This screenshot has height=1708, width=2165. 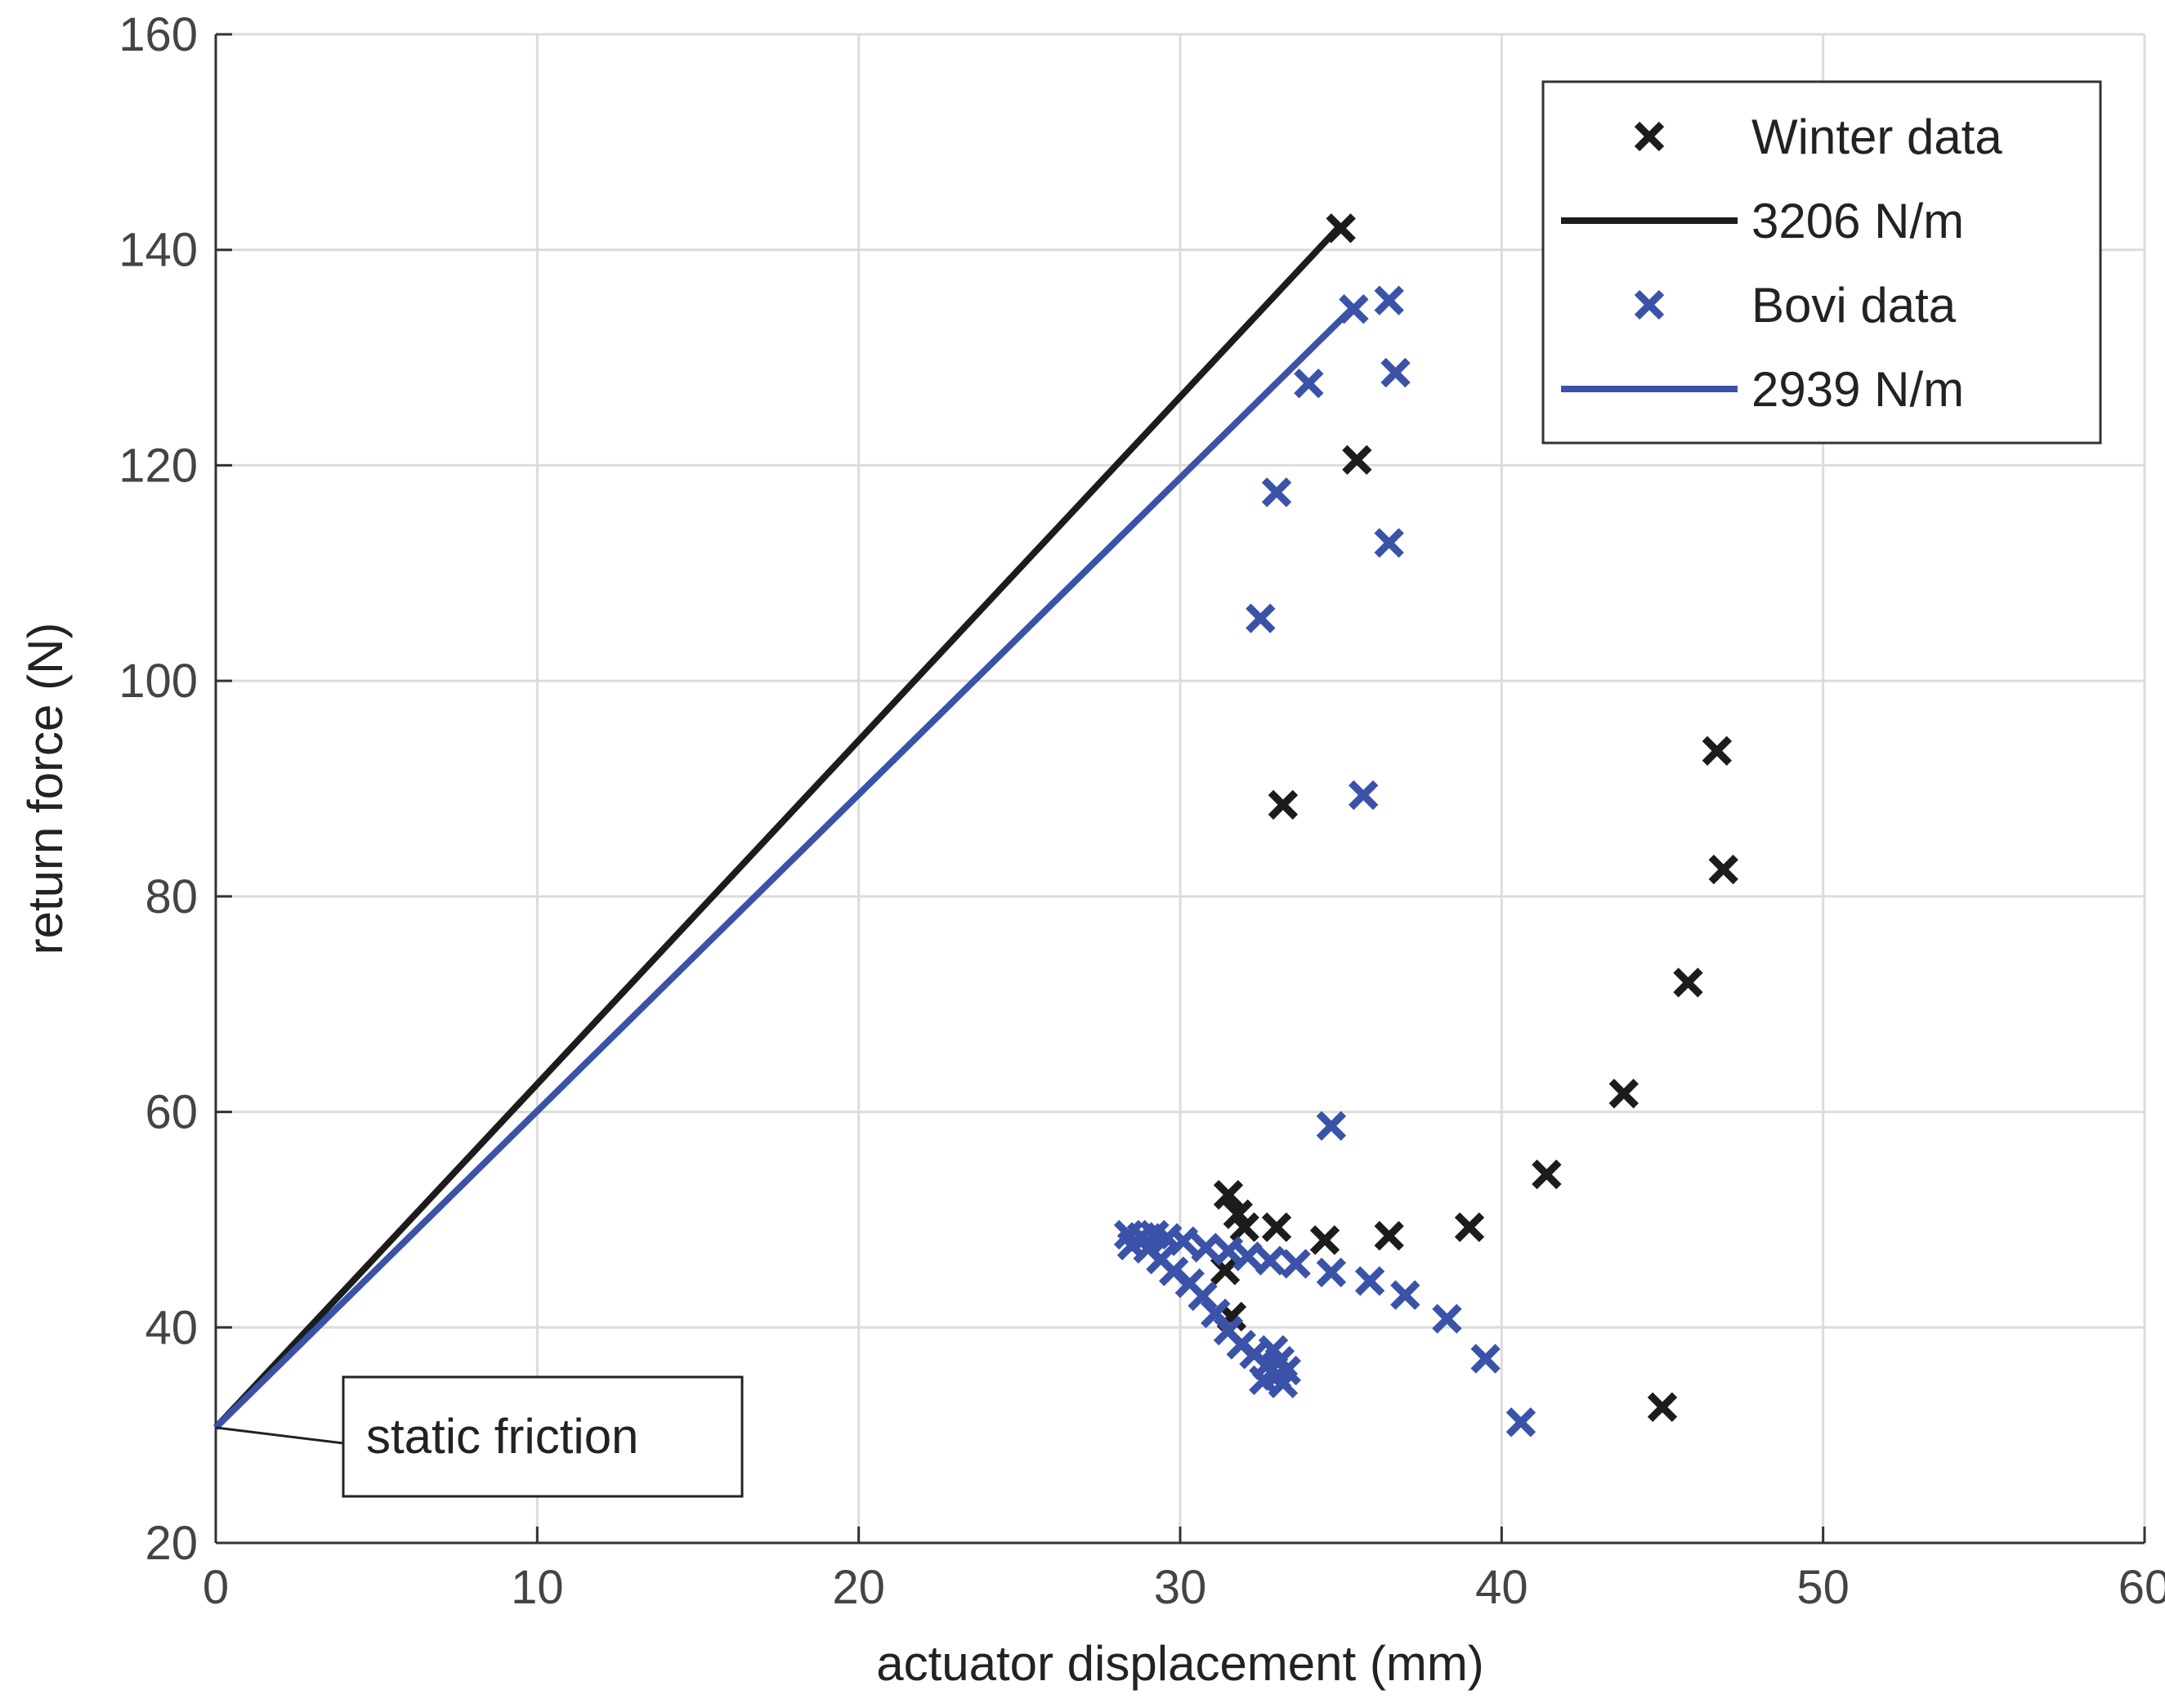 What do you see at coordinates (158, 250) in the screenshot?
I see `y-tick-label: 140` at bounding box center [158, 250].